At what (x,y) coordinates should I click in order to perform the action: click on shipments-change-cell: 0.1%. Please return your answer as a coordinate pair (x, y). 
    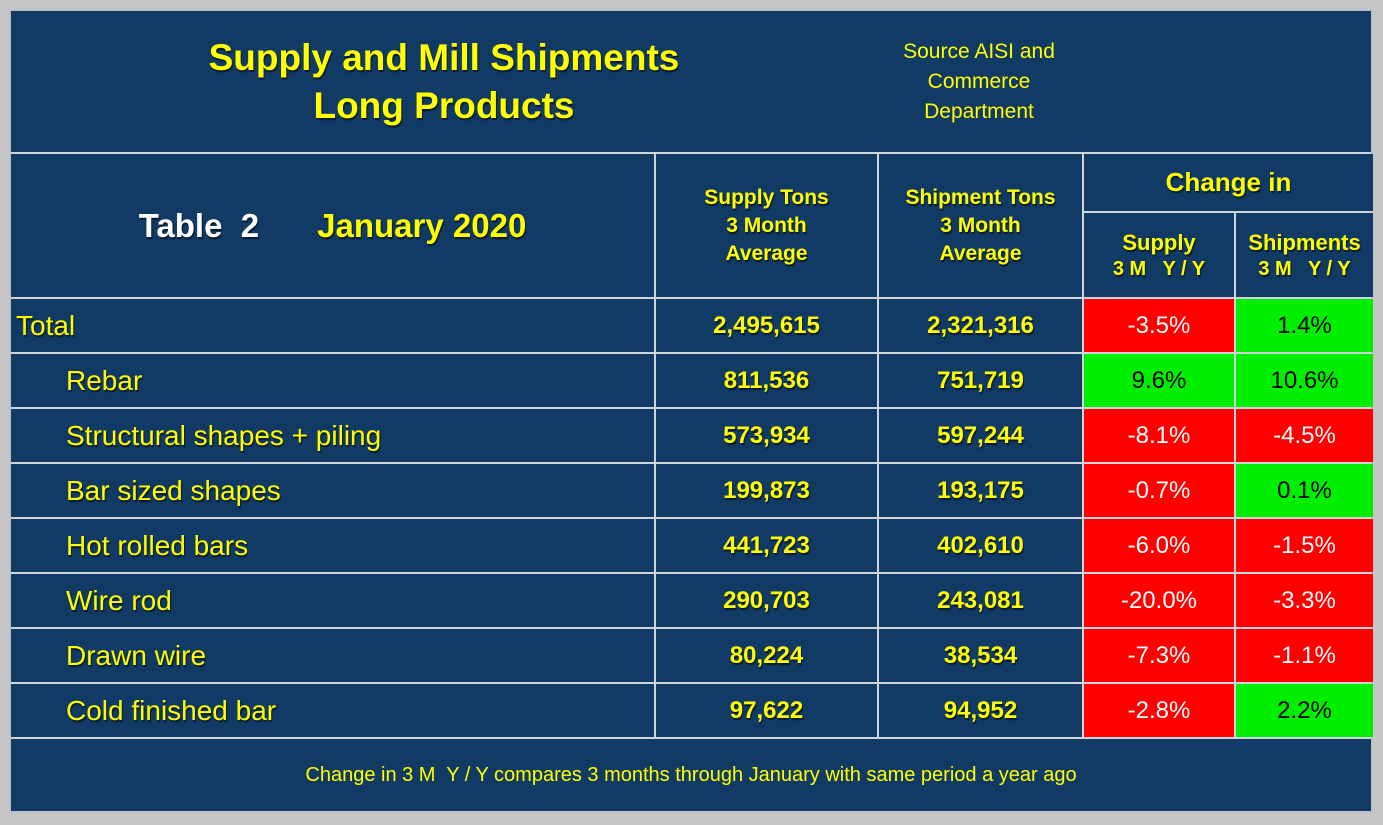
    Looking at the image, I should click on (1304, 490).